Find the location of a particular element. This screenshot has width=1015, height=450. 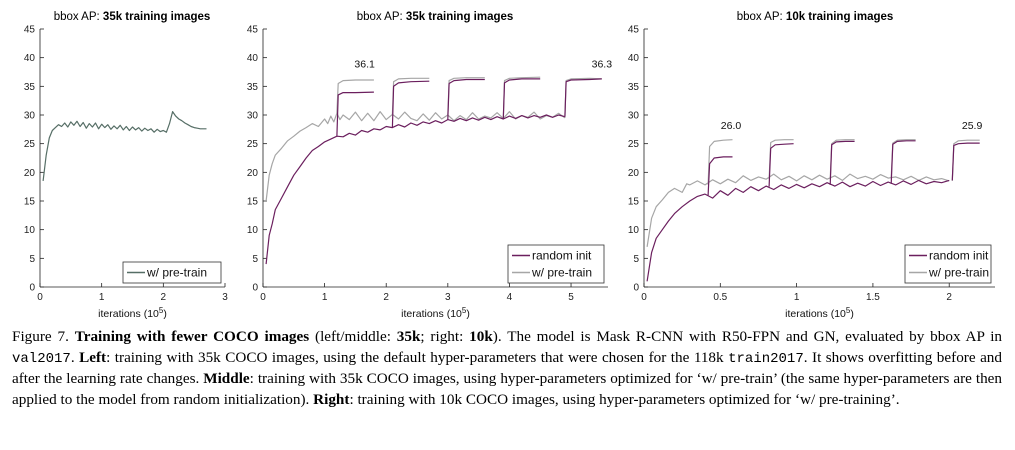

caption-bold: 35k is located at coordinates (408, 336).